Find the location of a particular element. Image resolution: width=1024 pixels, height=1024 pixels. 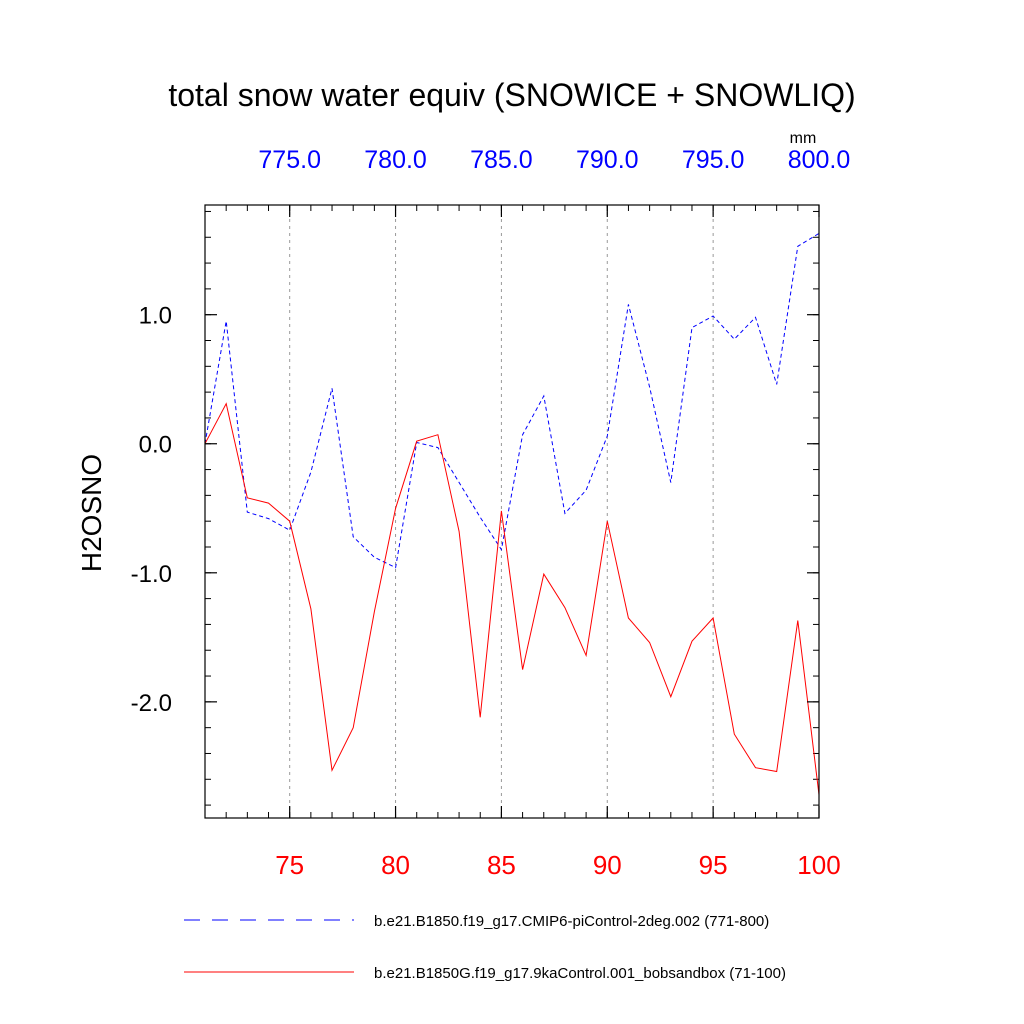

x-top-tick-label: 795.0 is located at coordinates (713, 160).